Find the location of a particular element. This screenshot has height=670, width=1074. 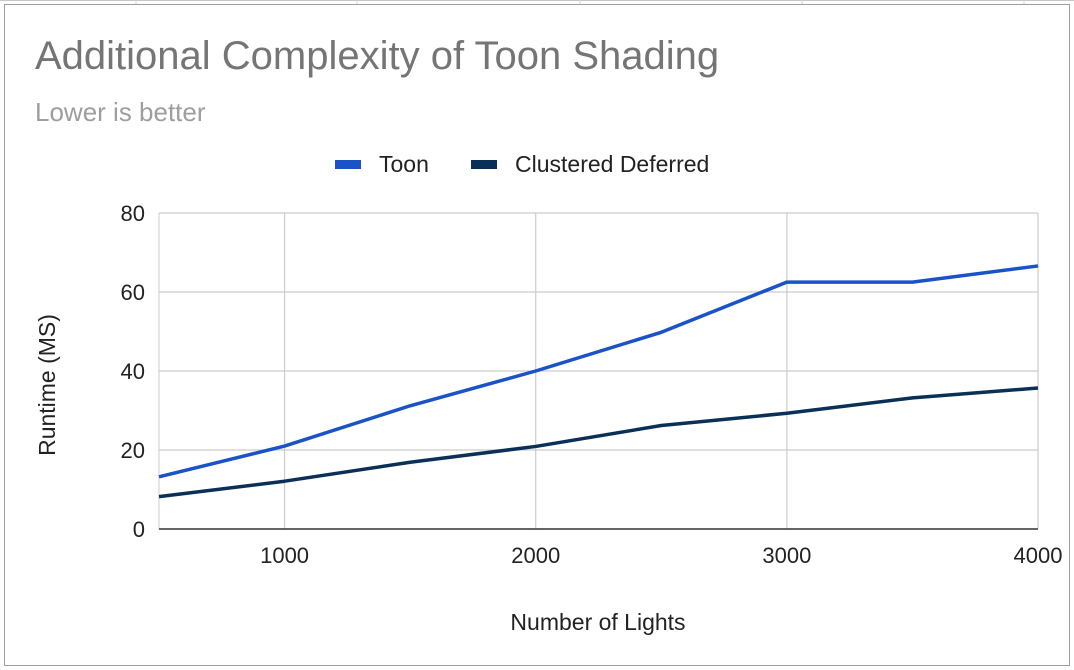

chart-title: Additional Complexity of Toon Shading is located at coordinates (377, 56).